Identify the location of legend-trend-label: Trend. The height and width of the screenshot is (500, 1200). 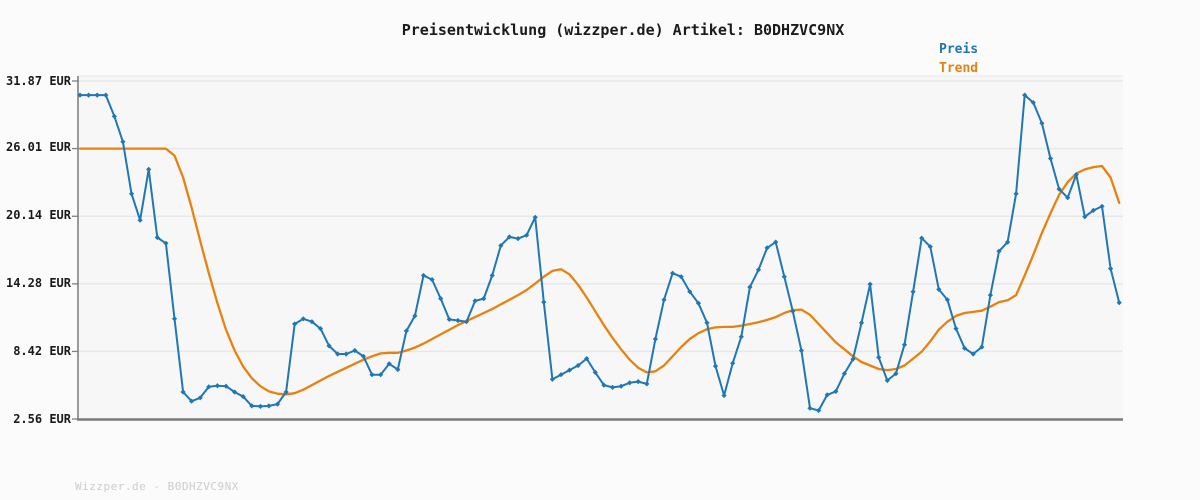
(959, 68).